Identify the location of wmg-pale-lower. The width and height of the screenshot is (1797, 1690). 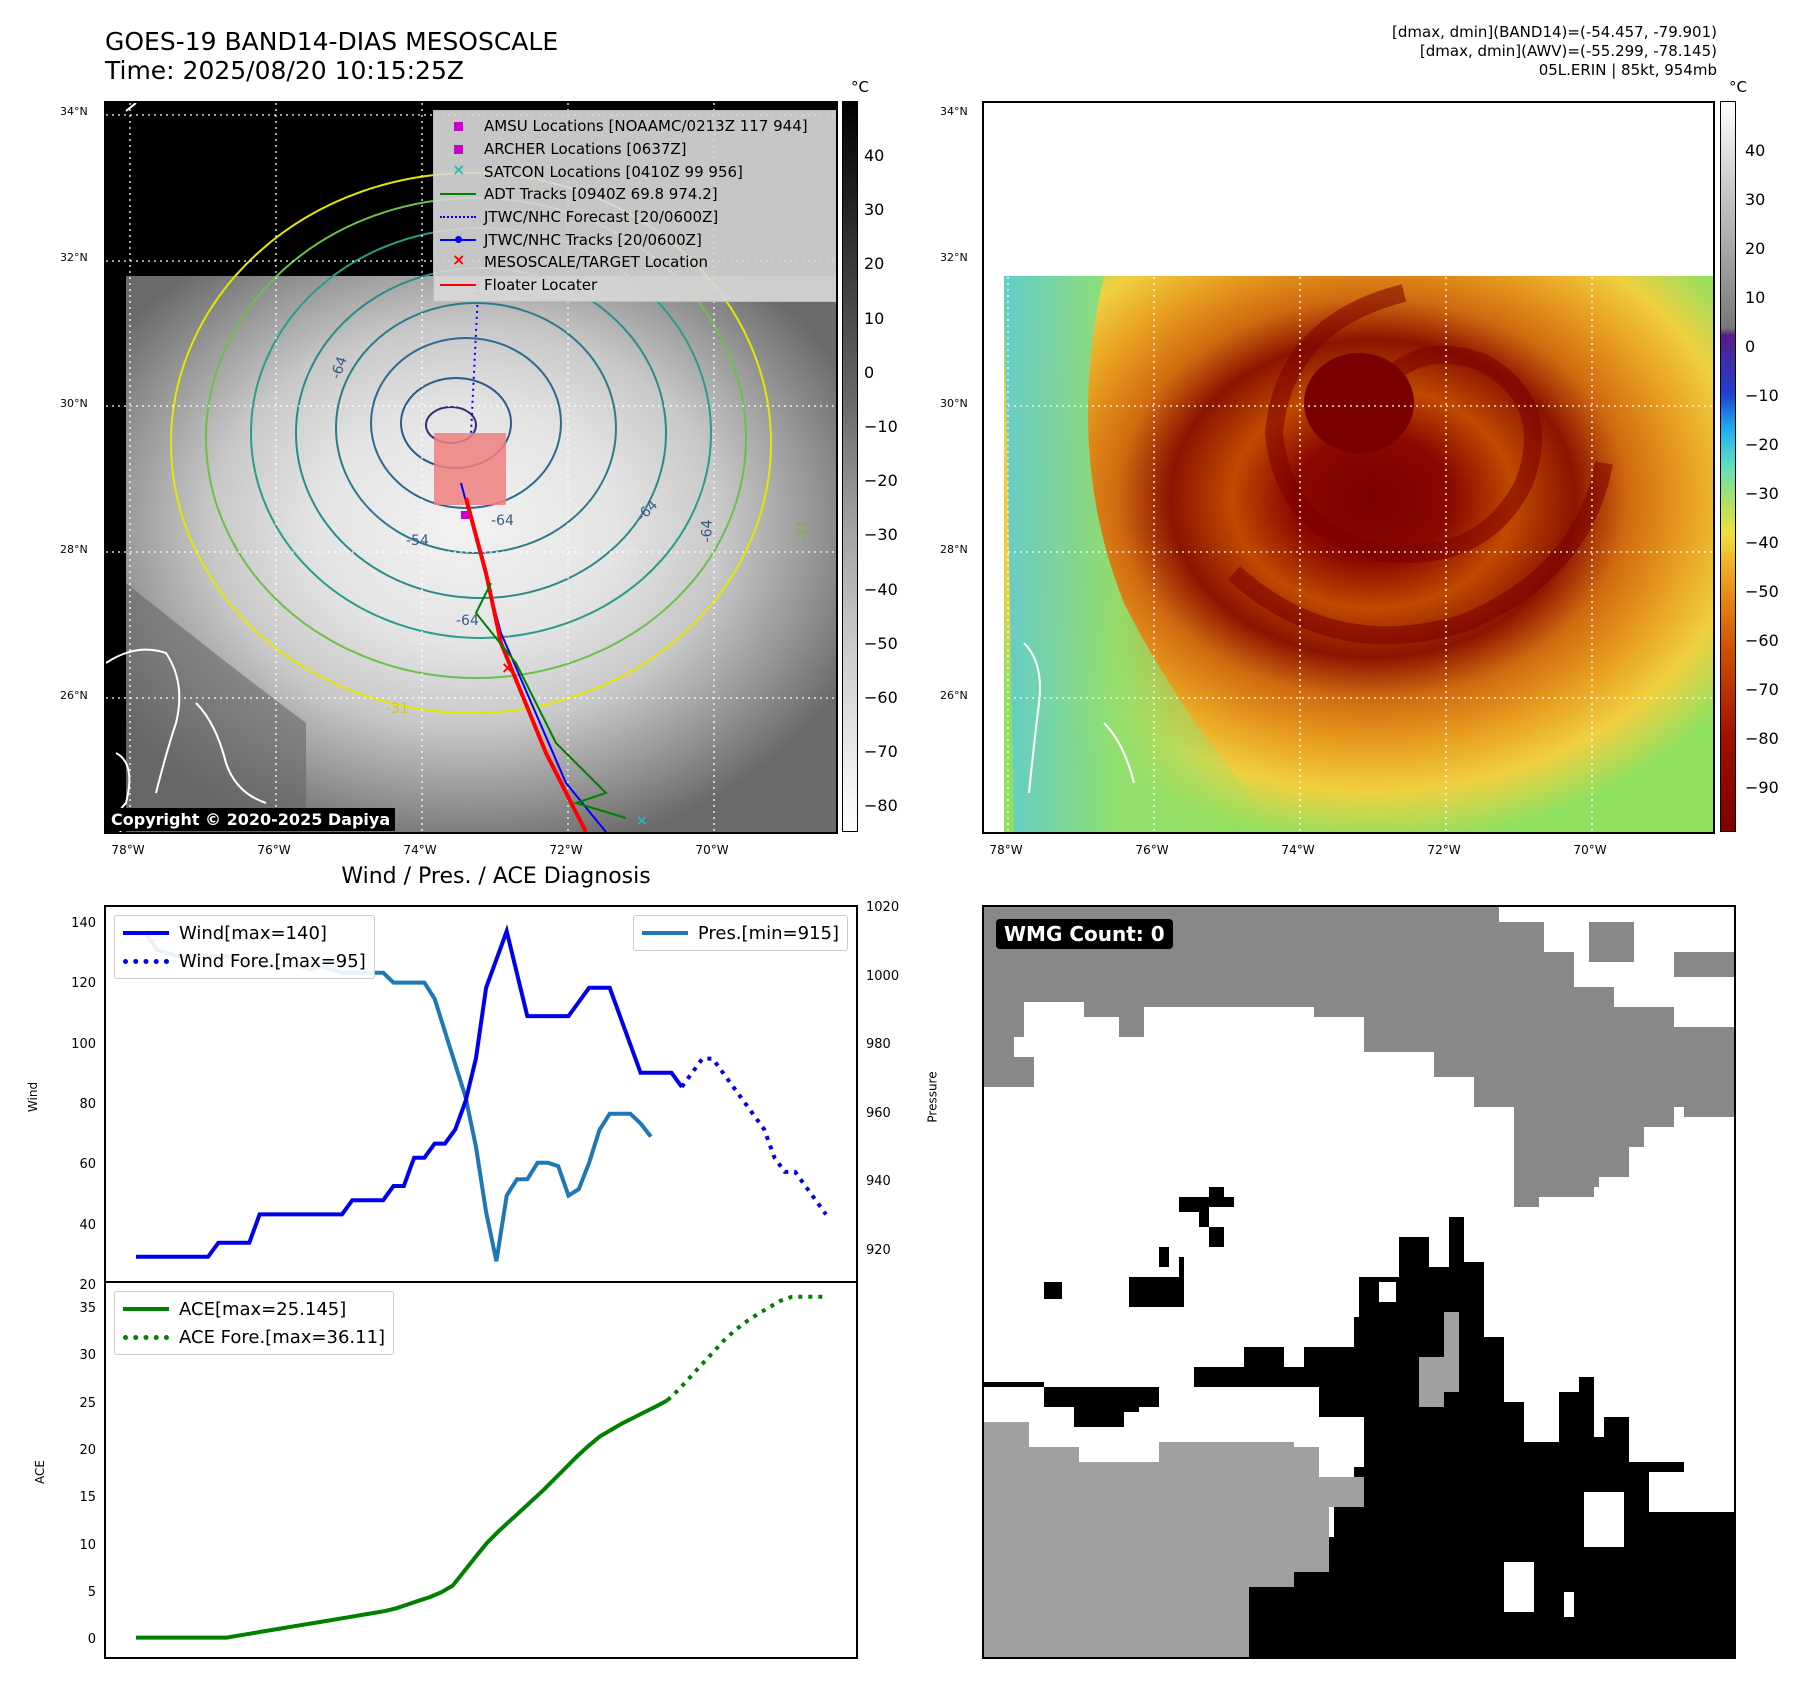
(1221, 1484).